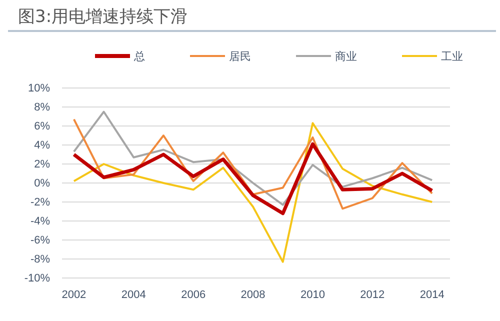 The image size is (500, 321). I want to click on y-tick-label: 10%, so click(39, 88).